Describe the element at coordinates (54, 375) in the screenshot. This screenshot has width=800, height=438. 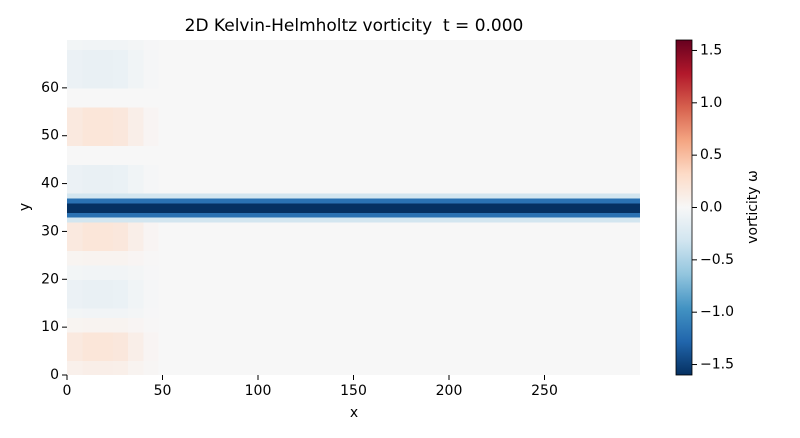
I see `y-tick-label: 0` at that location.